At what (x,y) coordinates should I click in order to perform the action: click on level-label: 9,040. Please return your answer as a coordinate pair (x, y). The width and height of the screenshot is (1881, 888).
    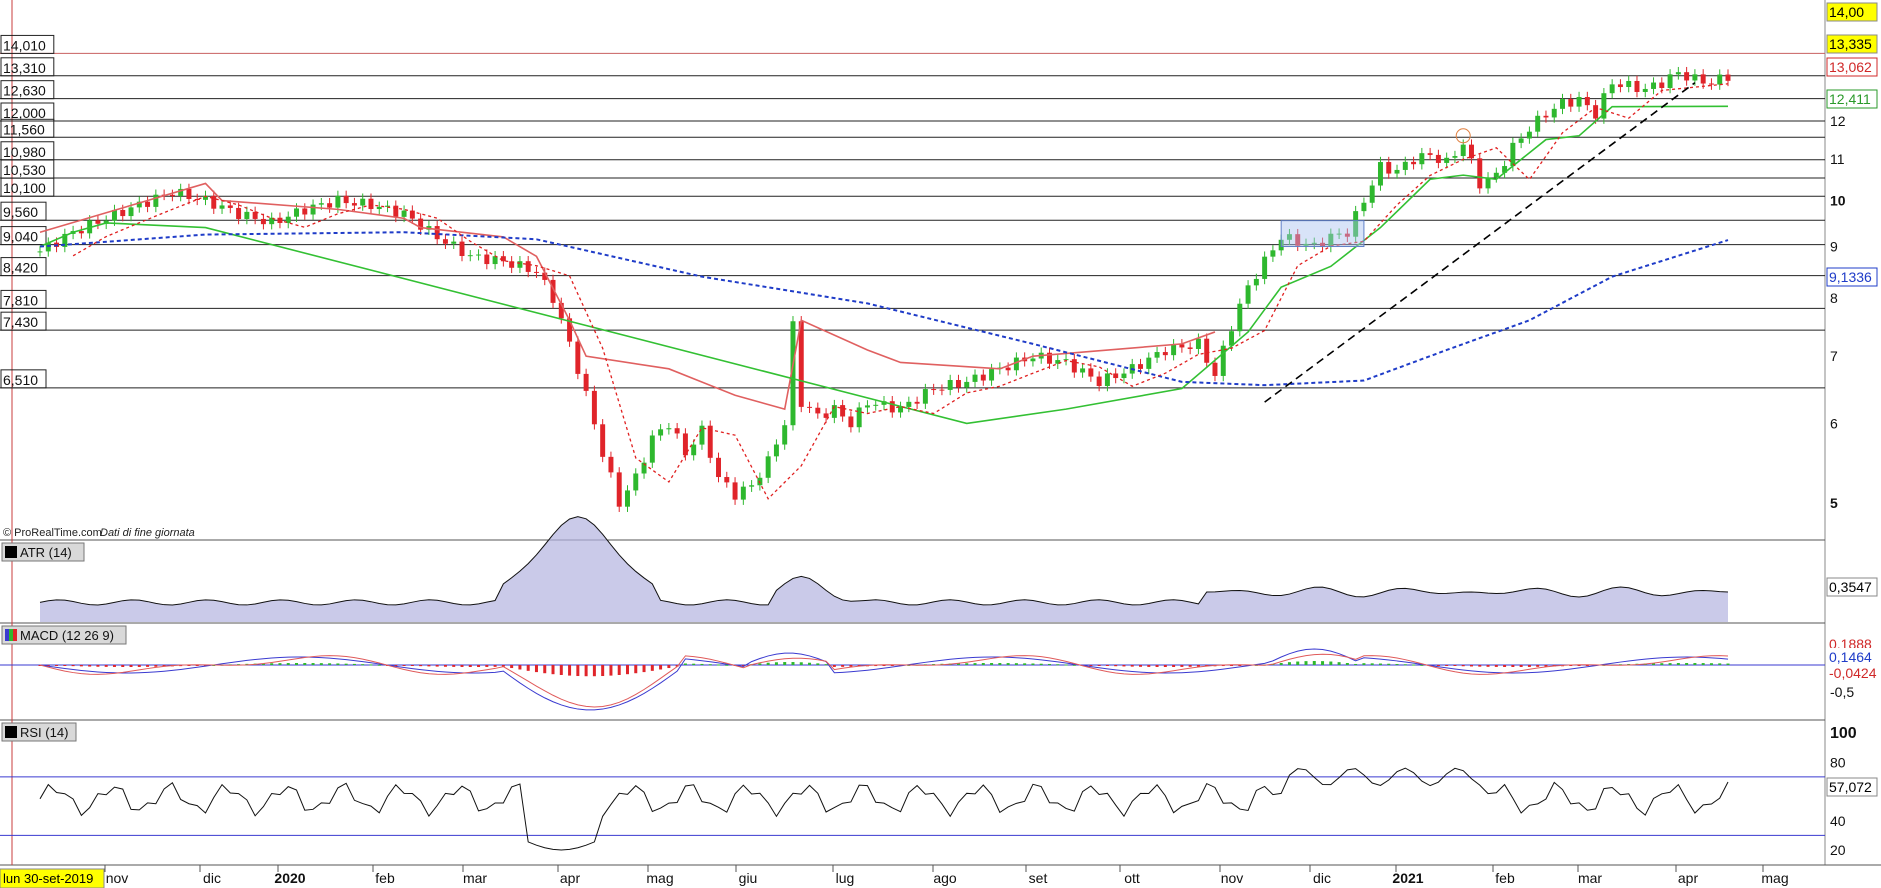
    Looking at the image, I should click on (20, 237).